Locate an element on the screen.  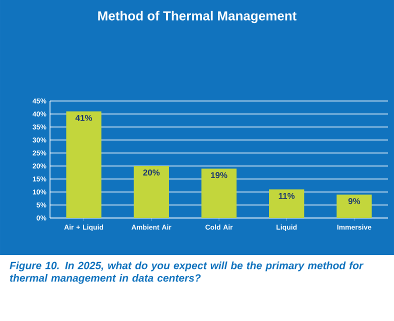
chart-title: Method of Thermal Management is located at coordinates (197, 17).